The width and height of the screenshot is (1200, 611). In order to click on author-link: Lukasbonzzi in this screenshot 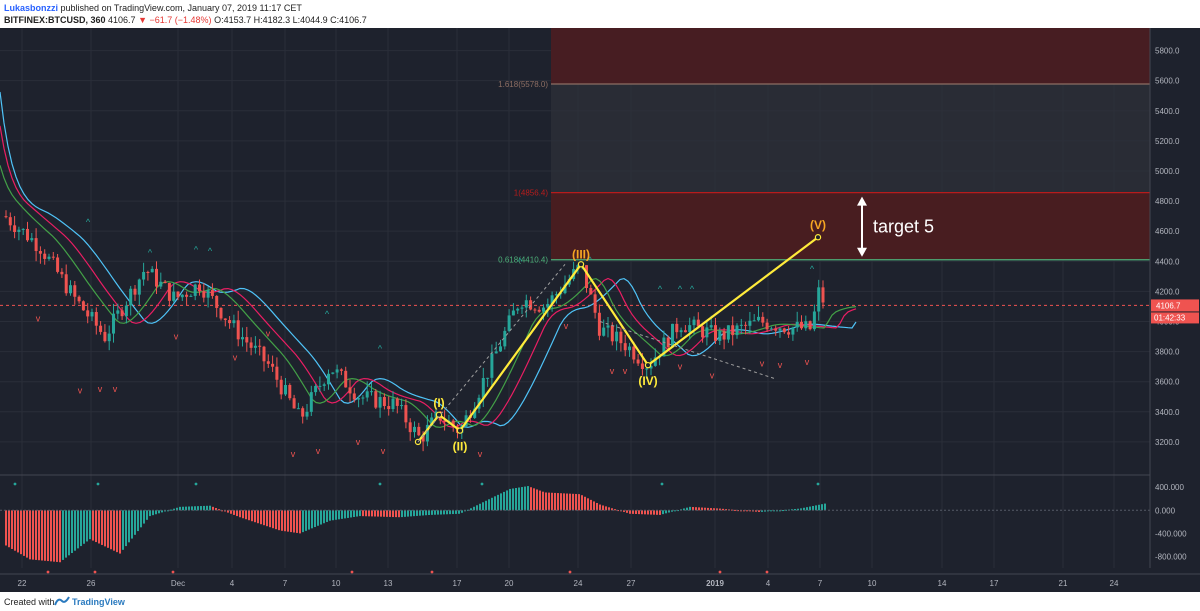, I will do `click(31, 8)`.